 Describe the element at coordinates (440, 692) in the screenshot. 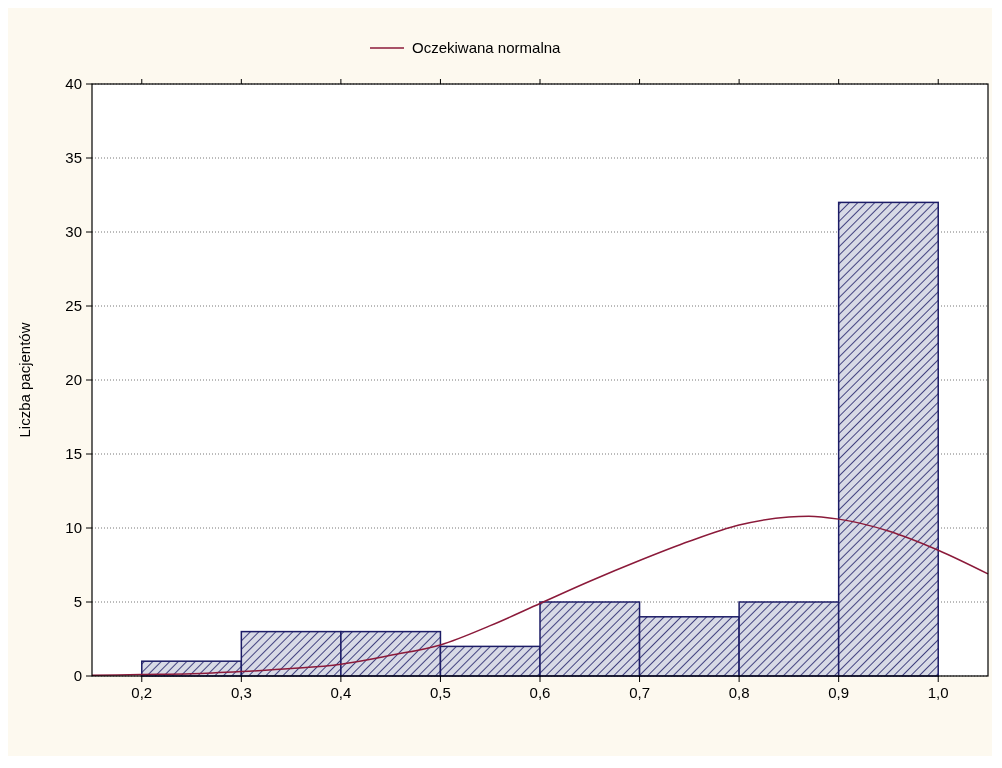

I see `x-tick-label: 0,5` at that location.